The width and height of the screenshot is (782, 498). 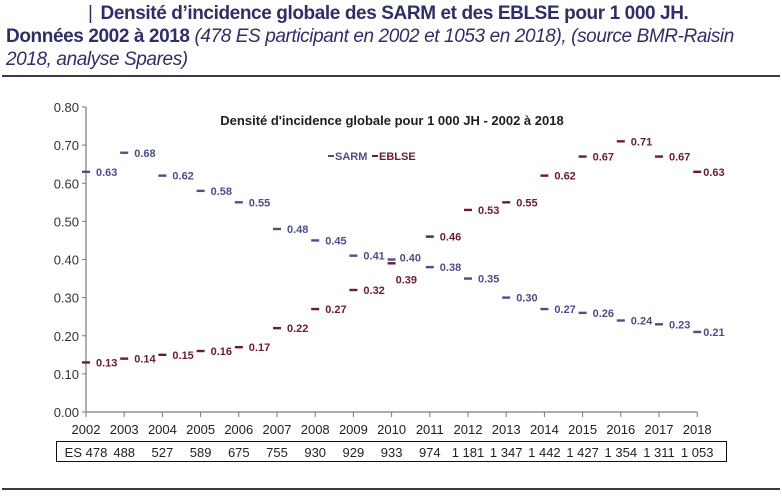 I want to click on es-count-cell: 589, so click(x=201, y=452).